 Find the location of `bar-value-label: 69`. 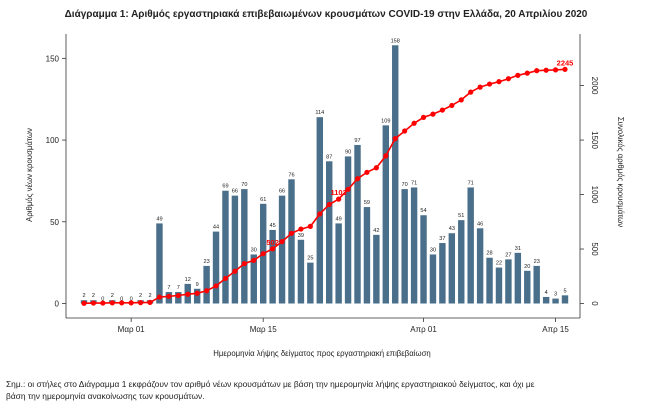

bar-value-label: 69 is located at coordinates (225, 187).